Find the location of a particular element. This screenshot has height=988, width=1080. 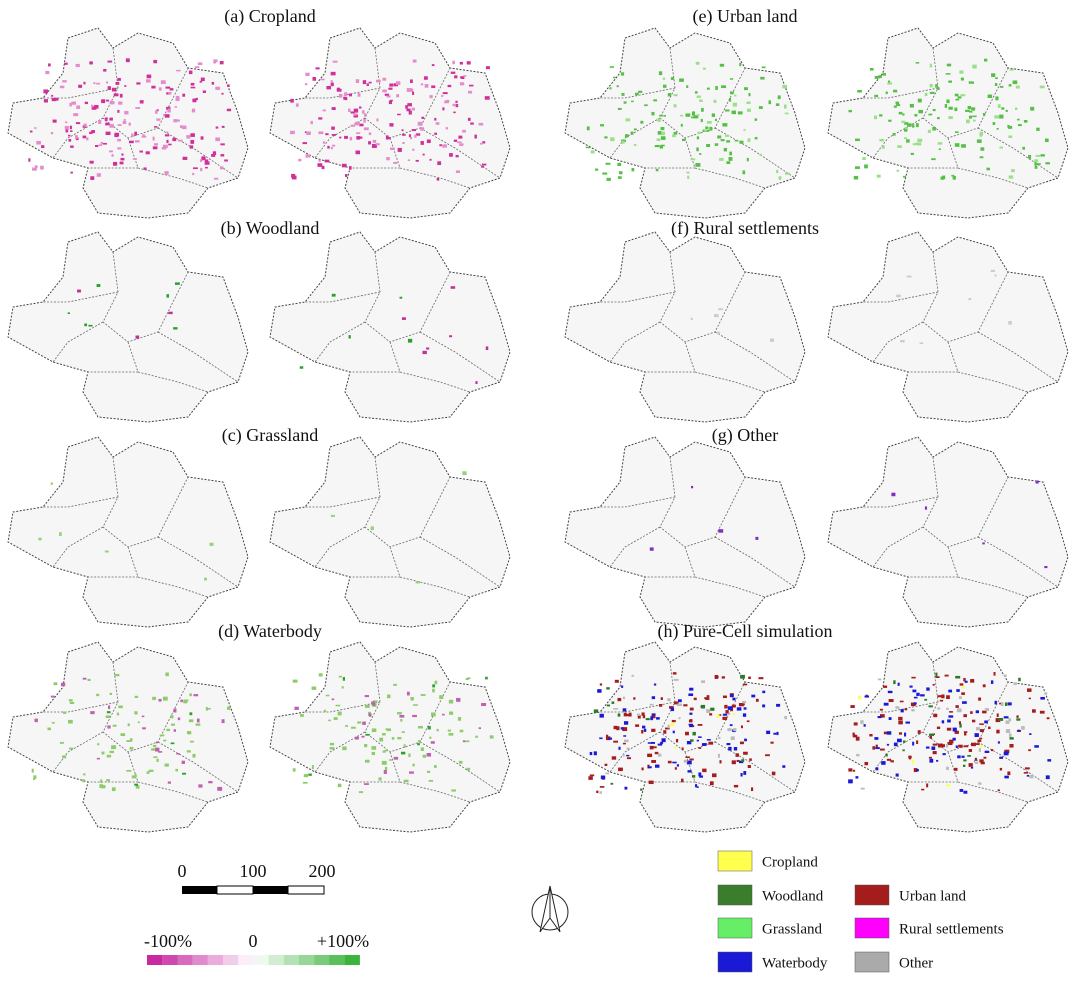

panel-title: (c) Grassland is located at coordinates (270, 435).